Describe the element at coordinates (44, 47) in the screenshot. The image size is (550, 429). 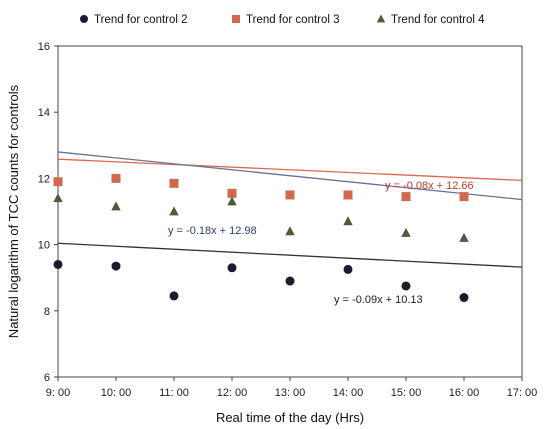
I see `y-tick-label: 16` at that location.